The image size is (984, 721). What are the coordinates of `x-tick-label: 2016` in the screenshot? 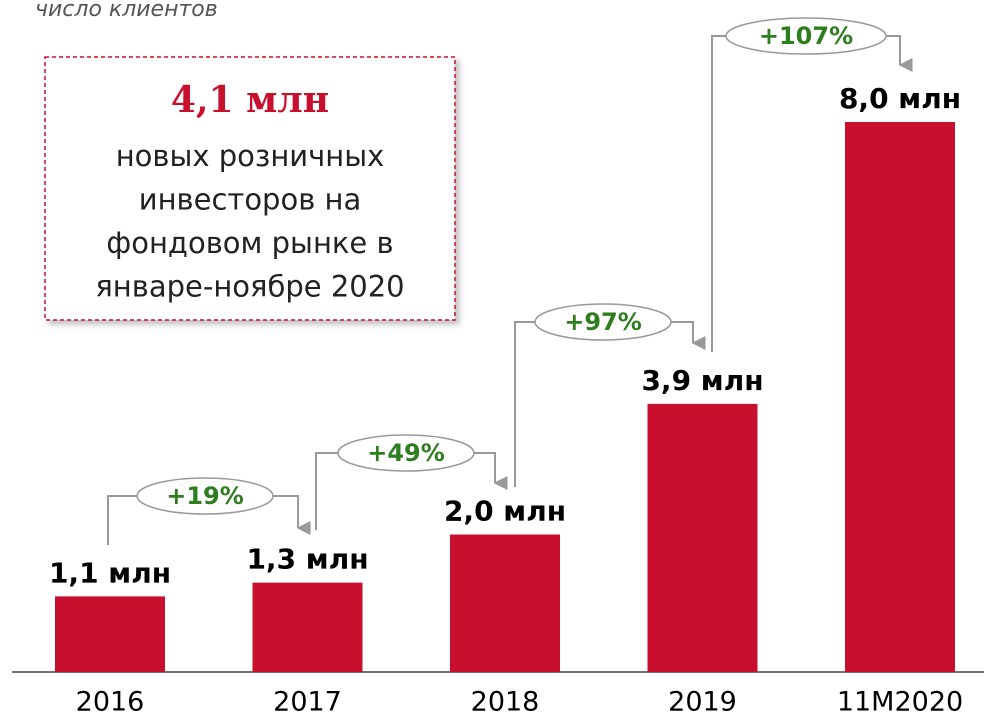 It's located at (110, 702).